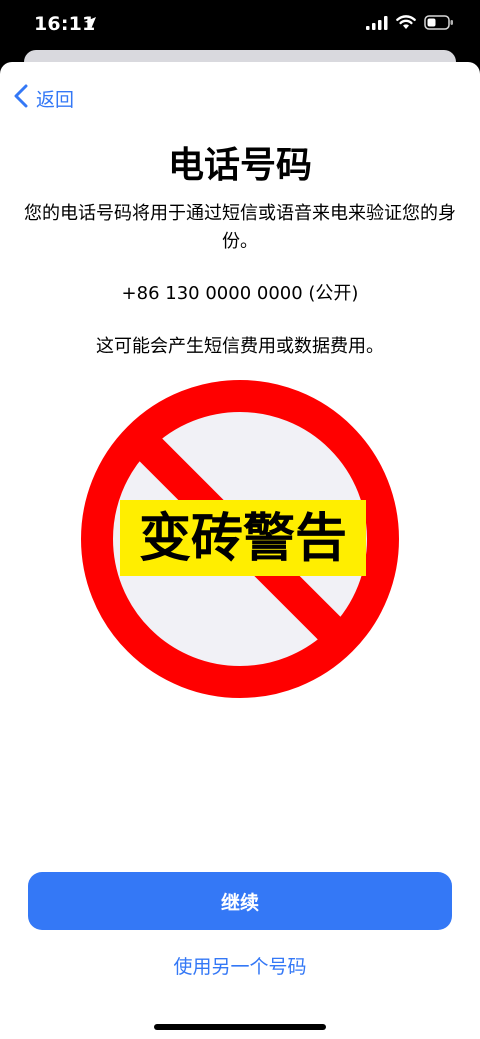 Image resolution: width=480 pixels, height=1039 pixels. What do you see at coordinates (377, 24) in the screenshot?
I see `signal-icon` at bounding box center [377, 24].